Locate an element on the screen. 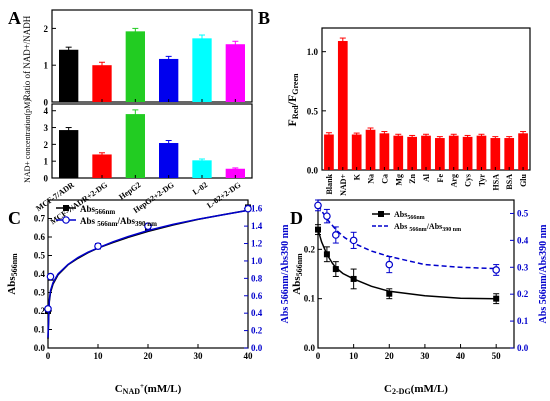  panel-a-top-ylabel: Ratio of NAD+/NADH is located at coordinates (27, 57).